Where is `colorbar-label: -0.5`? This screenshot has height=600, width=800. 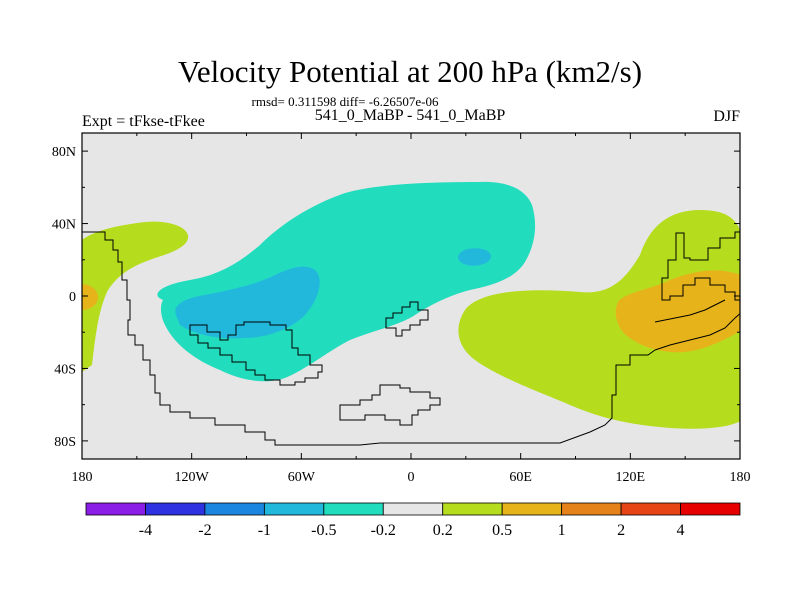 colorbar-label: -0.5 is located at coordinates (323, 530).